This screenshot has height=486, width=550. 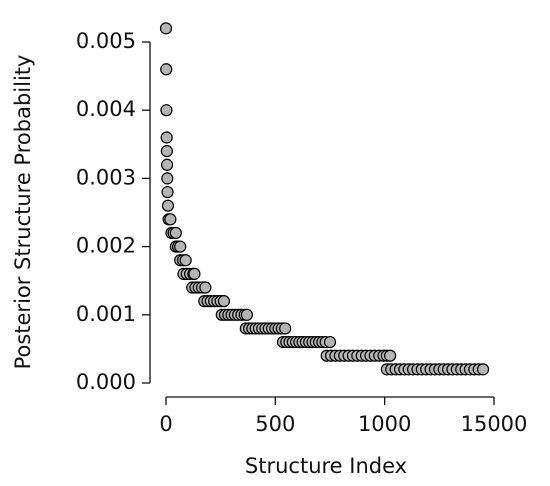 What do you see at coordinates (494, 424) in the screenshot?
I see `x-tick-label: 15000` at bounding box center [494, 424].